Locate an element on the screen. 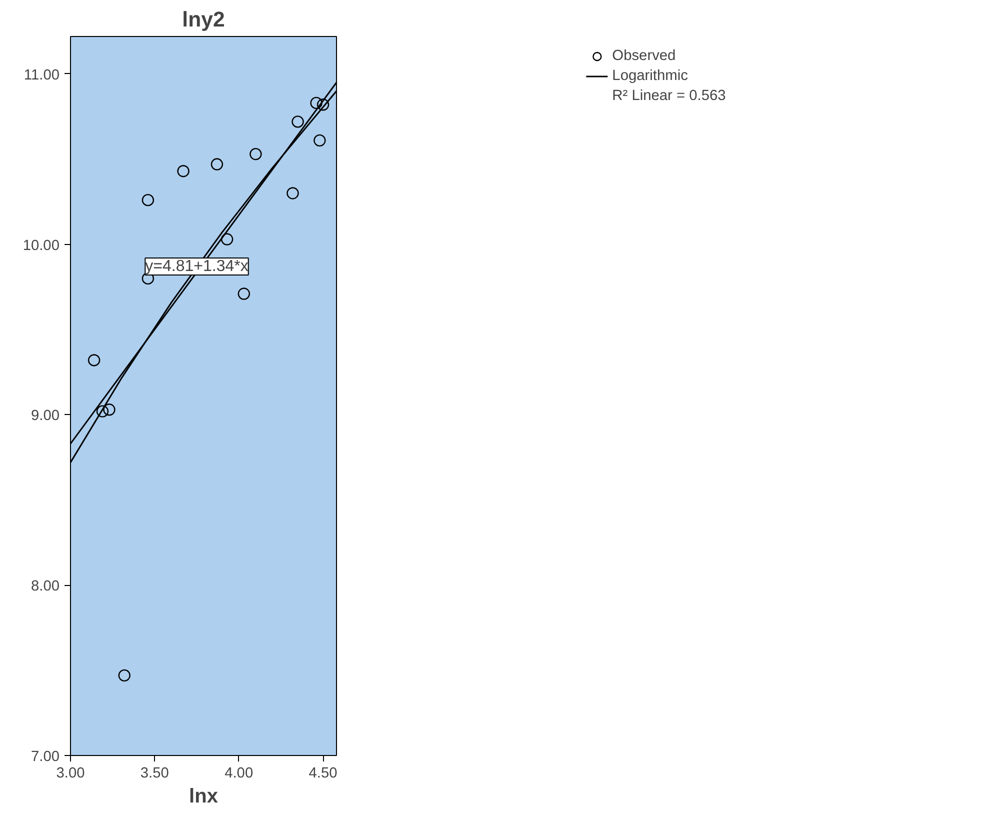 Image resolution: width=985 pixels, height=820 pixels. x-axis-title: lnx is located at coordinates (203, 797).